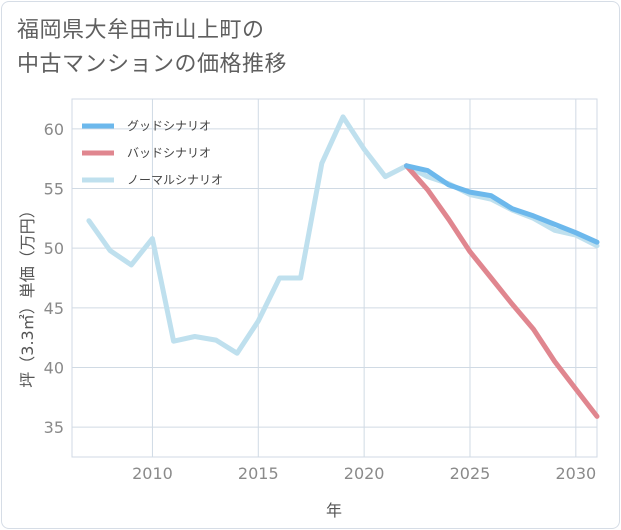  I want to click on legend-label-1: バッドシナリオ, so click(169, 153).